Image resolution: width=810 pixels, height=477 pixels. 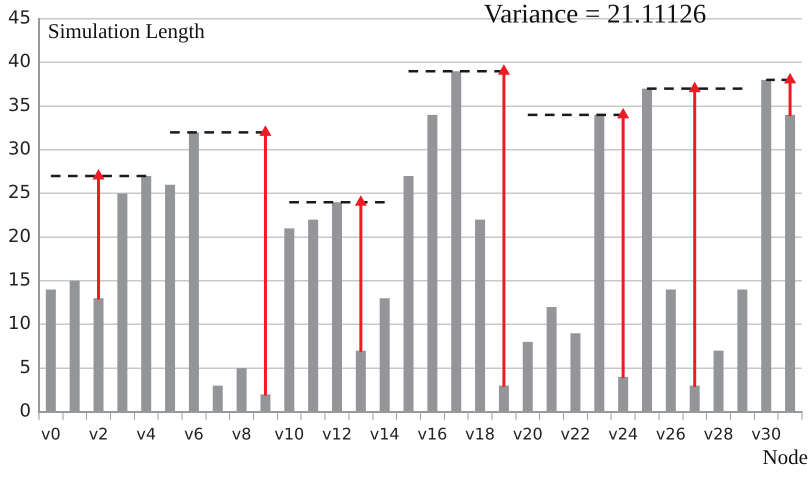 What do you see at coordinates (480, 434) in the screenshot?
I see `x-tick-label: v18` at bounding box center [480, 434].